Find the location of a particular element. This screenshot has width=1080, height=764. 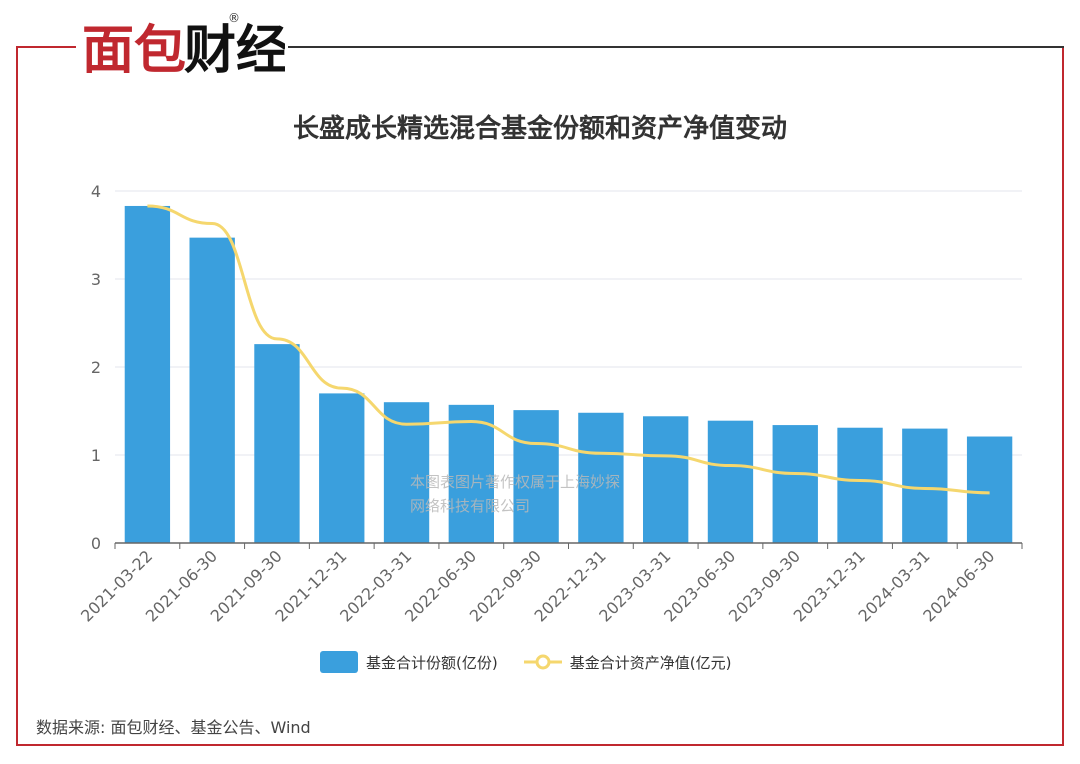

legend-item-line: 基金合计资产净值(亿元) is located at coordinates (627, 662).